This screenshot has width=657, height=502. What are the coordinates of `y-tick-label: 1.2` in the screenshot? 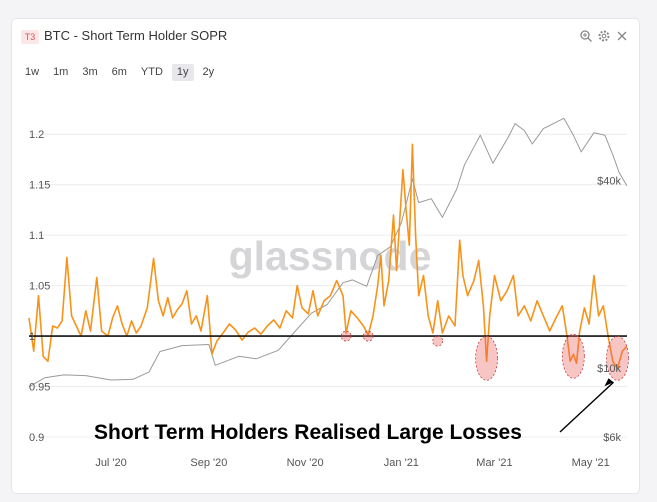 It's located at (36, 135).